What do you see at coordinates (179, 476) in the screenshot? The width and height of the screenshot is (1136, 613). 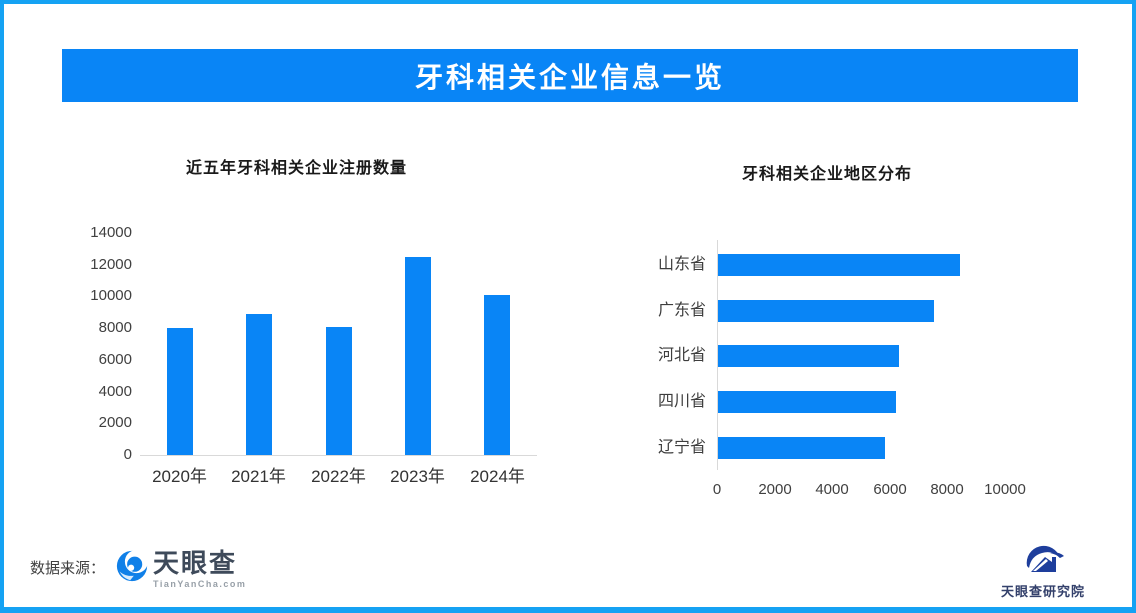 I see `x-category-label: 2020年` at bounding box center [179, 476].